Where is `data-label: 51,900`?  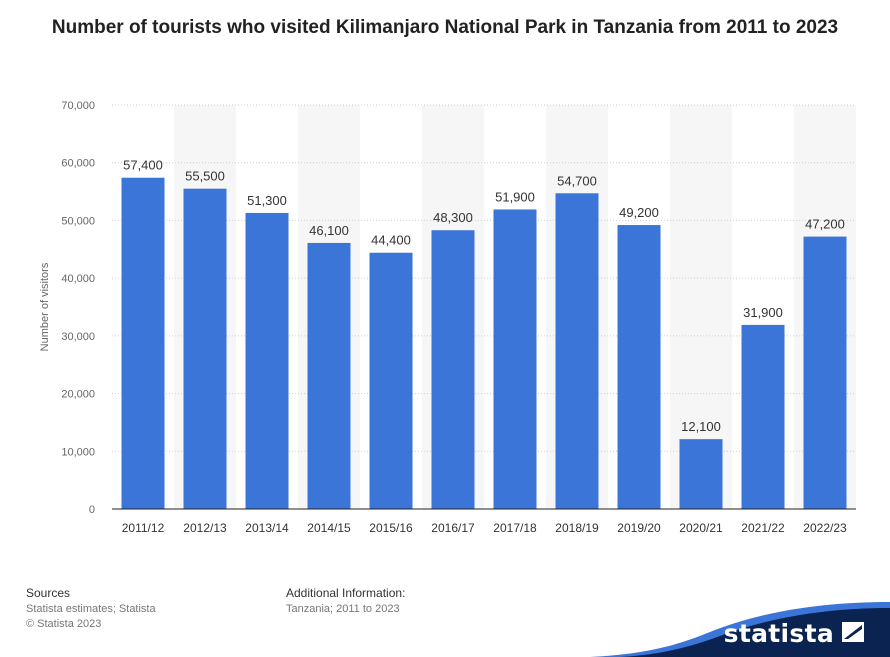
data-label: 51,900 is located at coordinates (515, 196).